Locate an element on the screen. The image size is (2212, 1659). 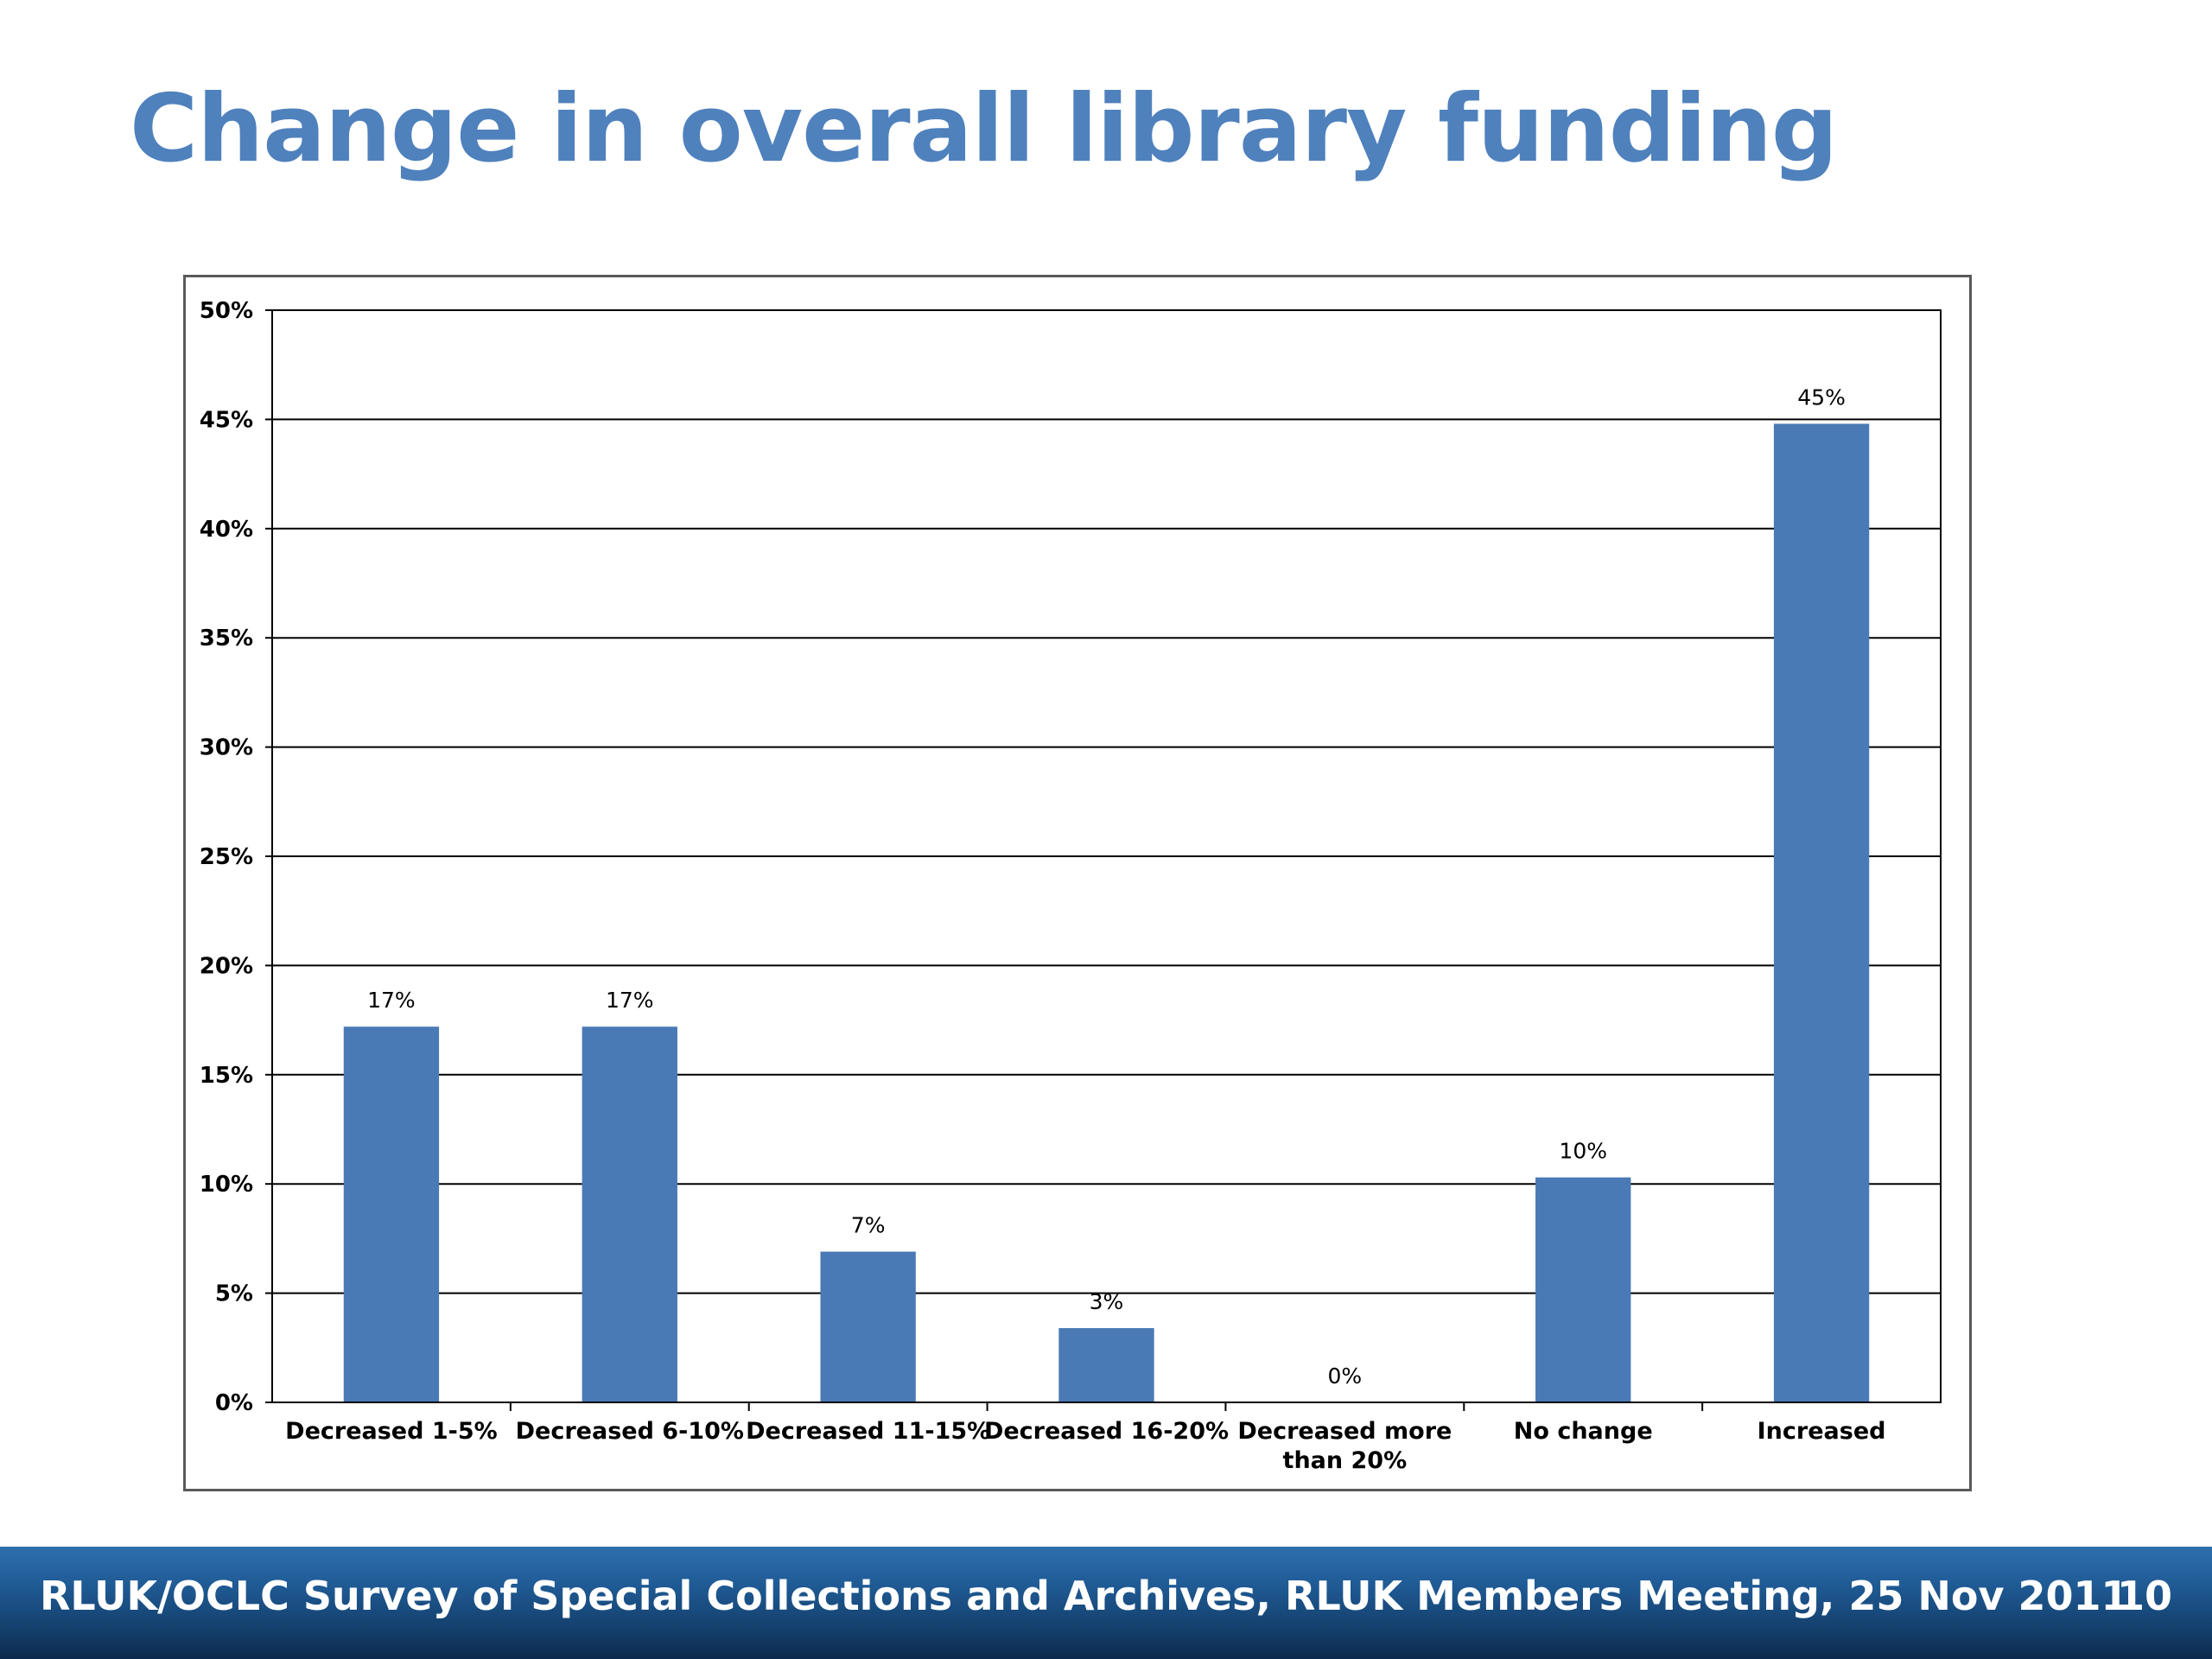
x-tick-label: Decreased more than 20% is located at coordinates (1344, 1446).